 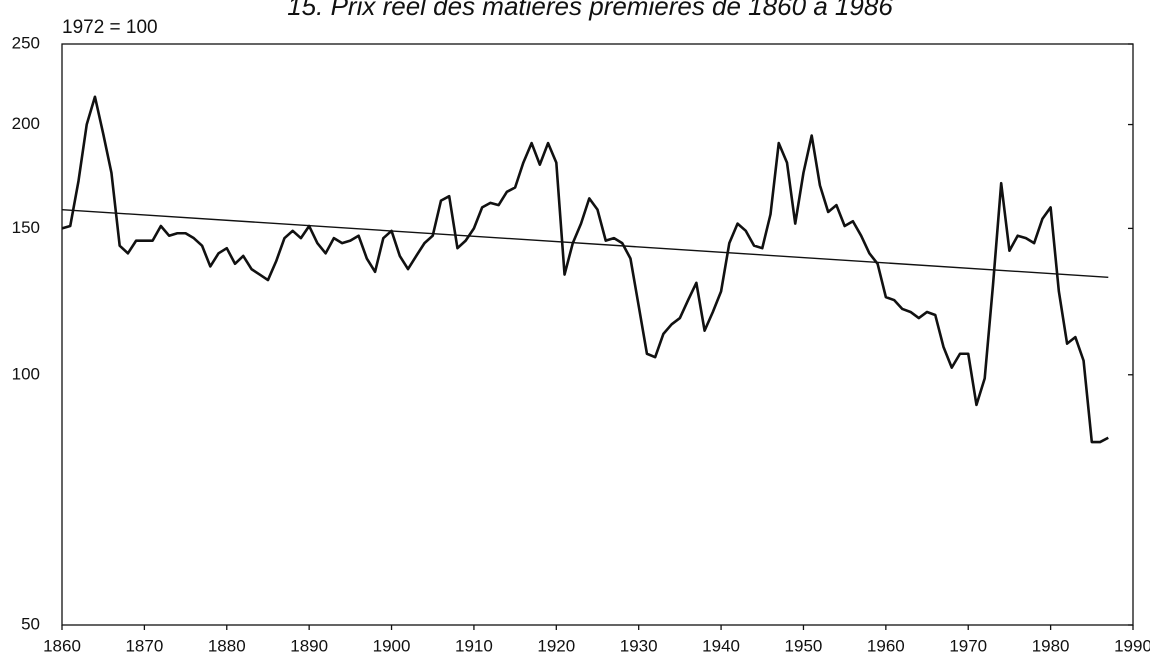 I want to click on x-tick-label: 1970, so click(x=968, y=645).